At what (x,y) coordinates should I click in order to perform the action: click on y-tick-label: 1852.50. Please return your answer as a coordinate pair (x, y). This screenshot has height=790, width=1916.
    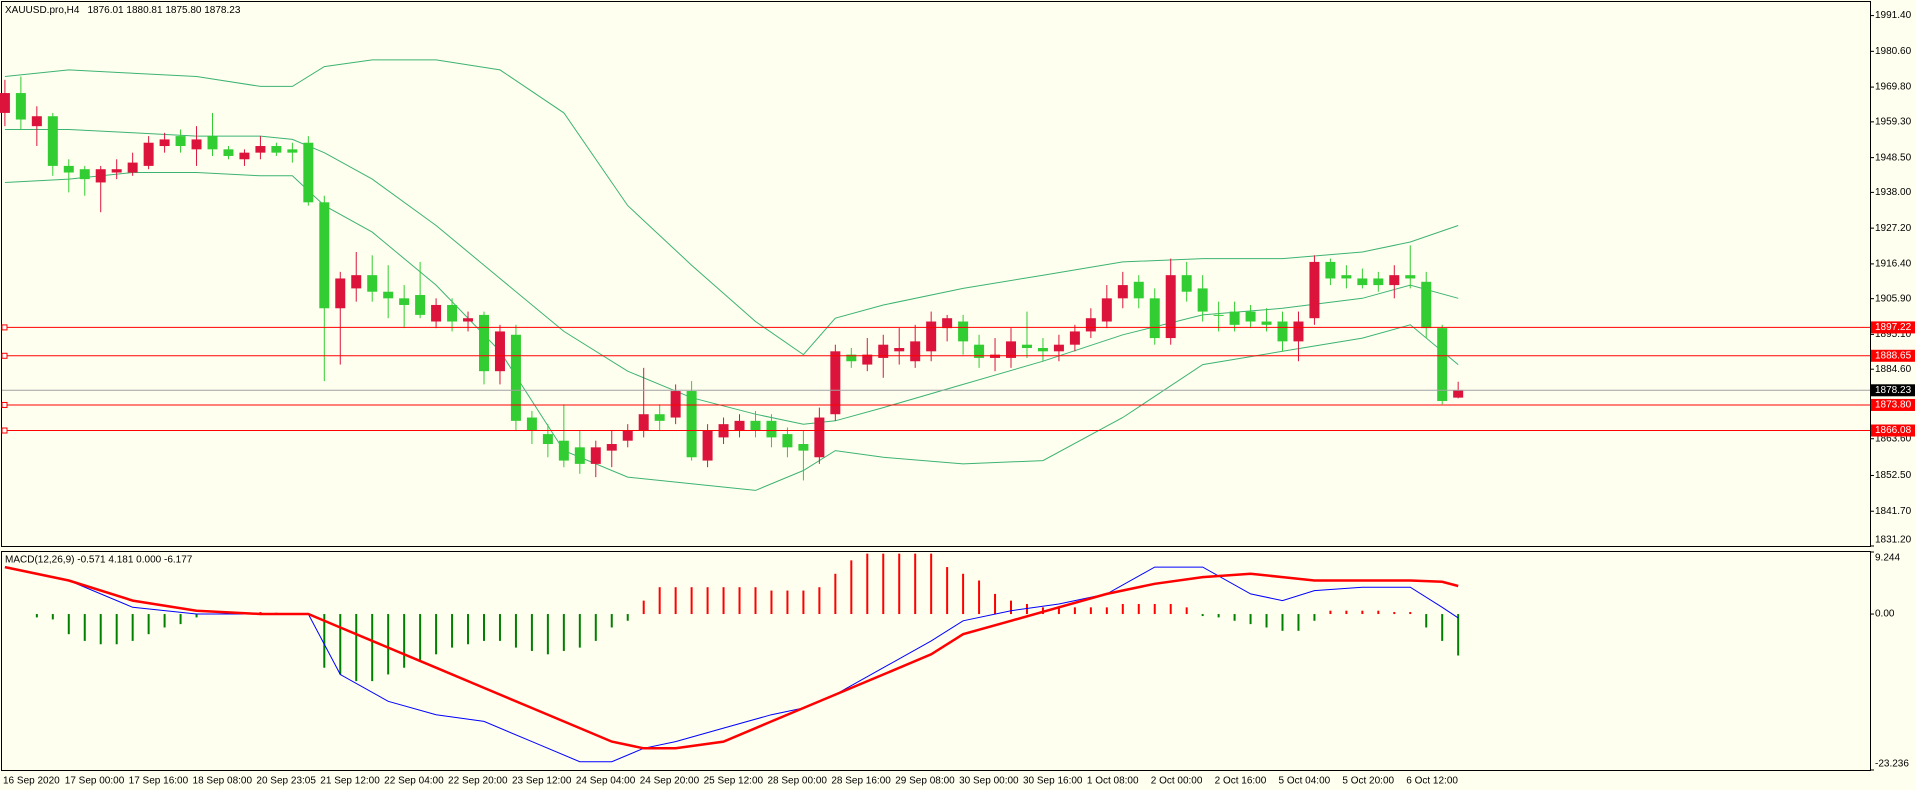
    Looking at the image, I should click on (1893, 475).